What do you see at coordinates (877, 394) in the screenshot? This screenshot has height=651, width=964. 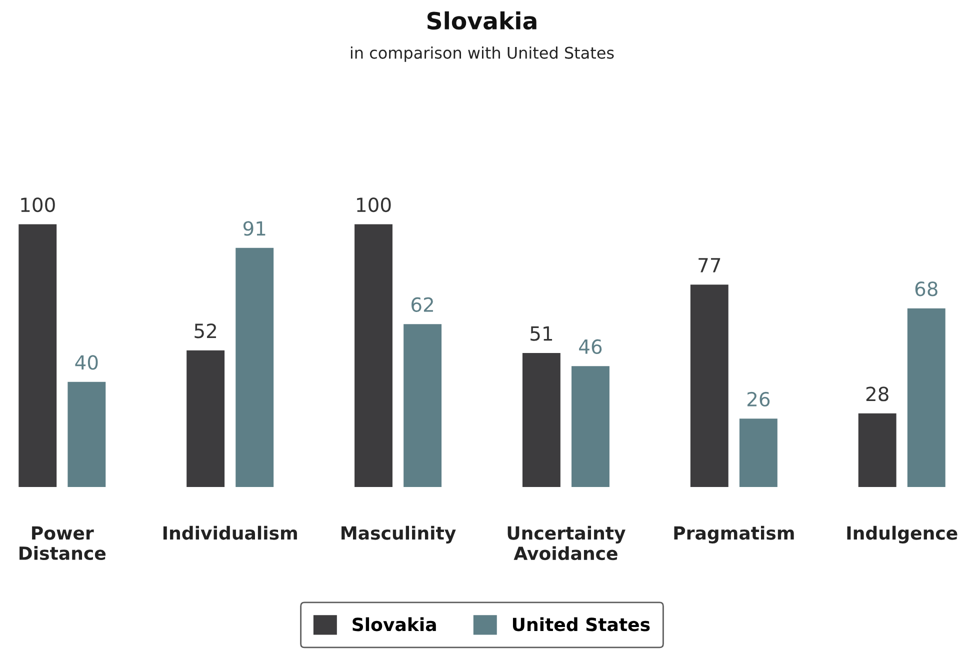 I see `data-label: 28` at bounding box center [877, 394].